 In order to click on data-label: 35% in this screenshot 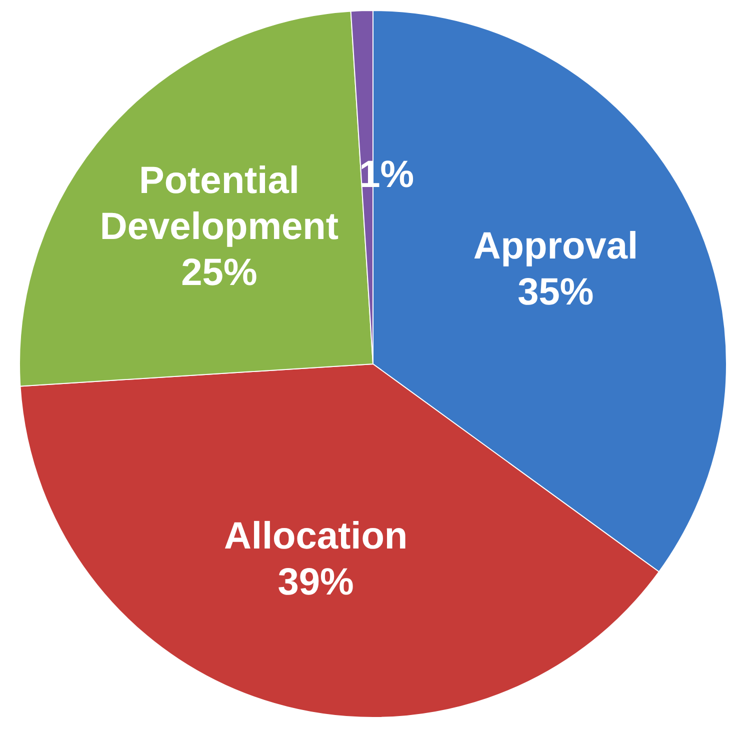, I will do `click(556, 292)`.